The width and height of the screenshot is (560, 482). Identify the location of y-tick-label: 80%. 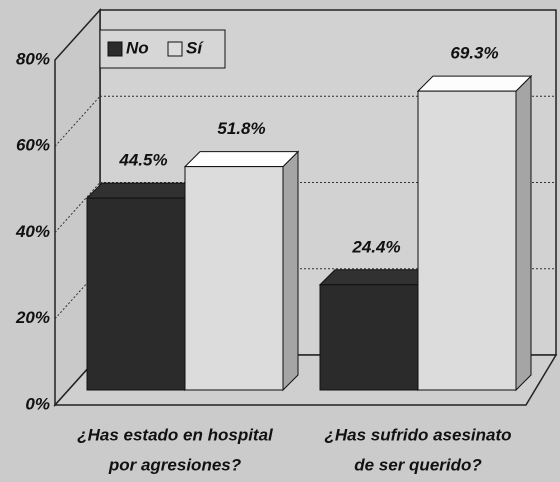
(33, 58).